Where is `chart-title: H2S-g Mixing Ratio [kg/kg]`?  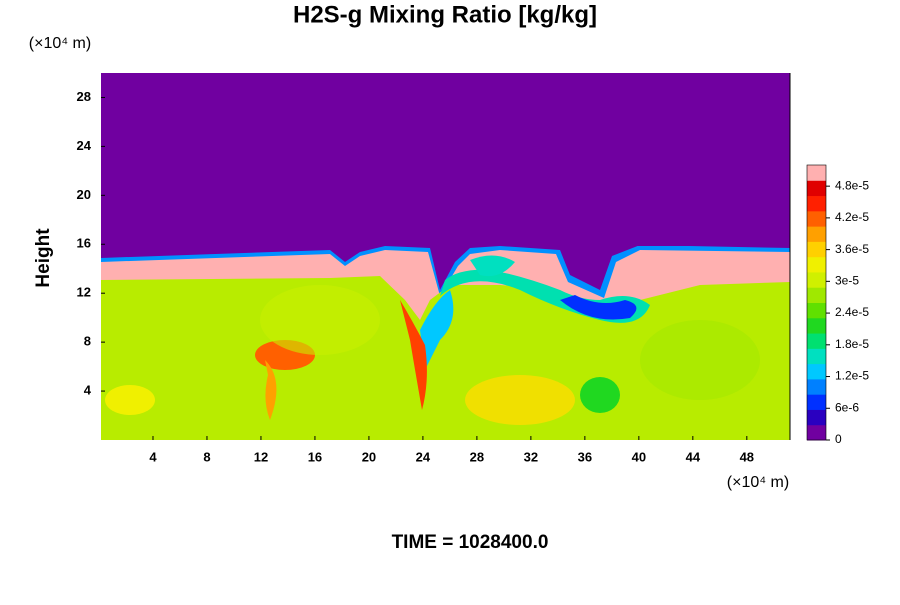
chart-title: H2S-g Mixing Ratio [kg/kg] is located at coordinates (445, 14).